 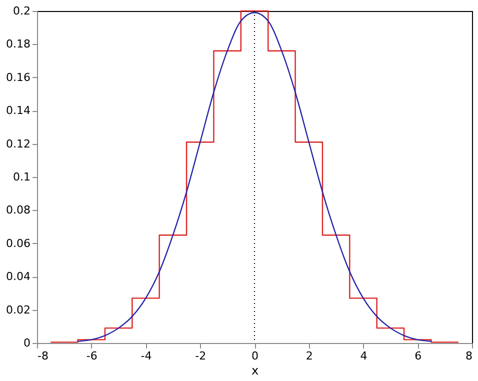 What do you see at coordinates (18, 111) in the screenshot?
I see `y-tick-label: 0.14` at bounding box center [18, 111].